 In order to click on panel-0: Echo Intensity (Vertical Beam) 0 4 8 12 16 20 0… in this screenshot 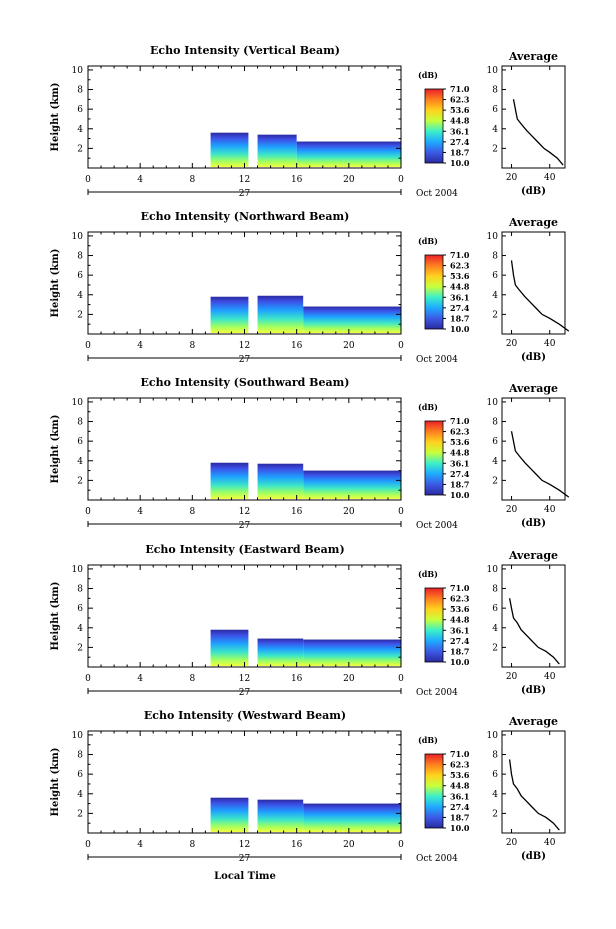, I will do `click(308, 121)`.